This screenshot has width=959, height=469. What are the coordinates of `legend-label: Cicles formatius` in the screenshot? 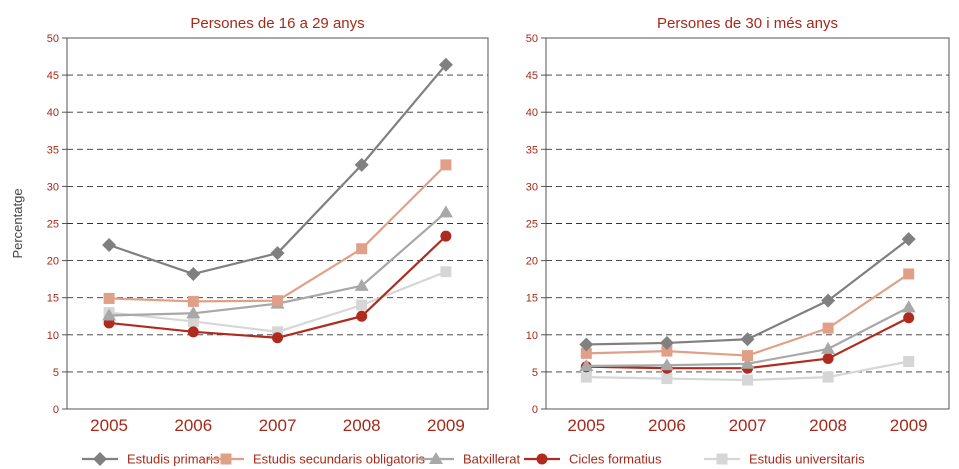 It's located at (615, 459).